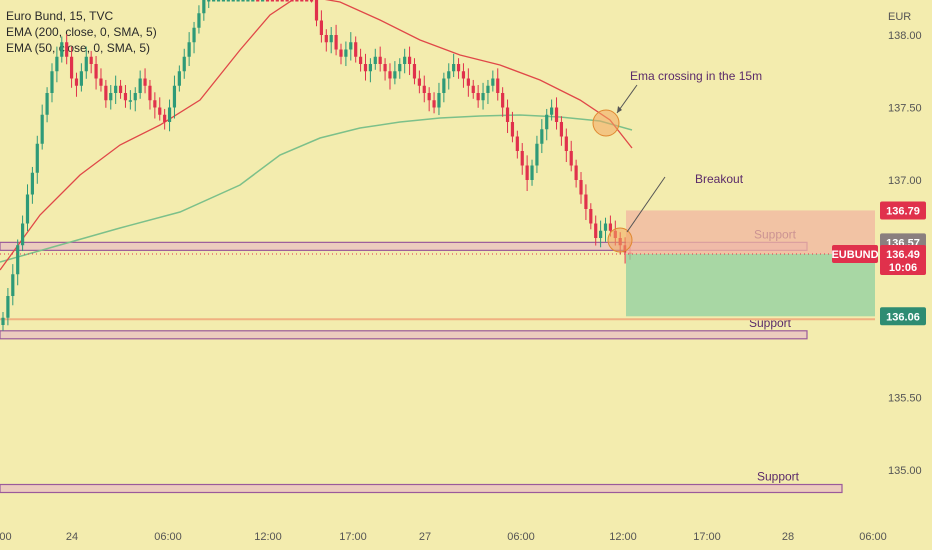 The height and width of the screenshot is (550, 932). I want to click on legend-ema200: EMA (200, close, 0, SMA, 5), so click(81, 32).